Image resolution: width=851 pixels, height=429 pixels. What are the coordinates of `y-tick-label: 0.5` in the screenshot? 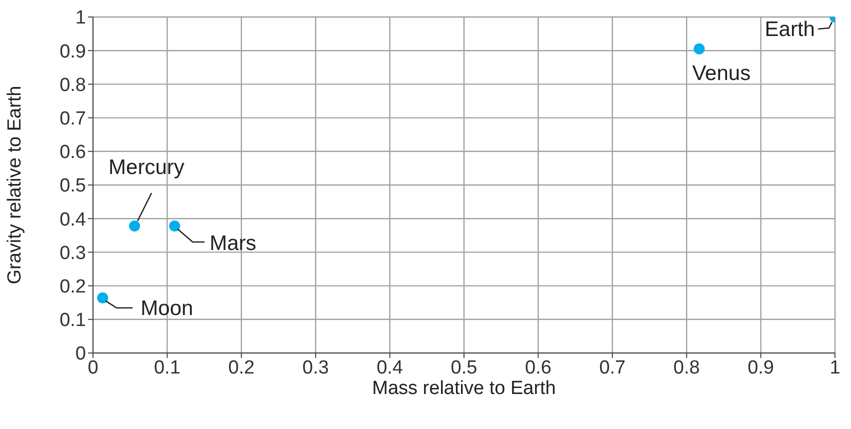 It's located at (73, 186).